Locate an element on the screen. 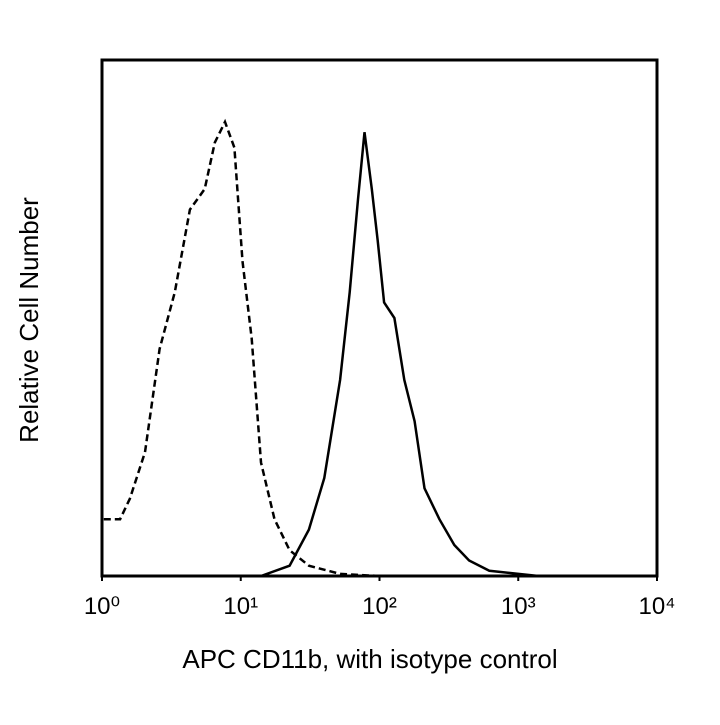 Image resolution: width=720 pixels, height=725 pixels. x-axis-label: APC CD11b, with isotype control is located at coordinates (369, 659).